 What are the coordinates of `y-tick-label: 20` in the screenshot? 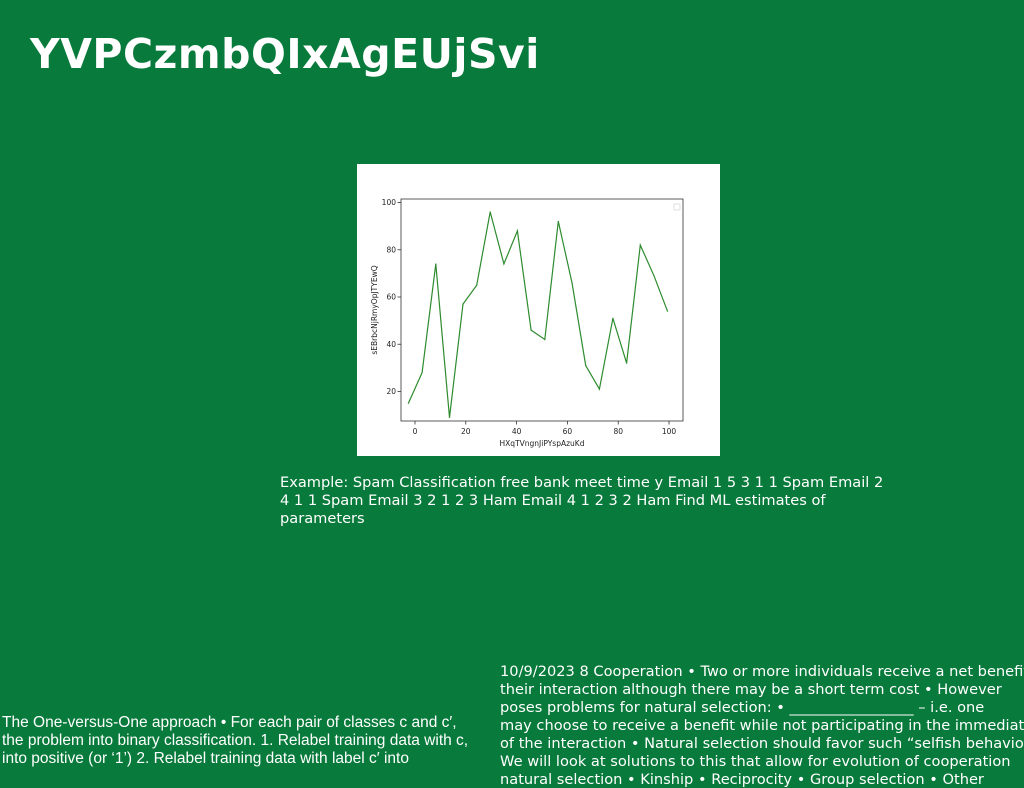 It's located at (391, 391).